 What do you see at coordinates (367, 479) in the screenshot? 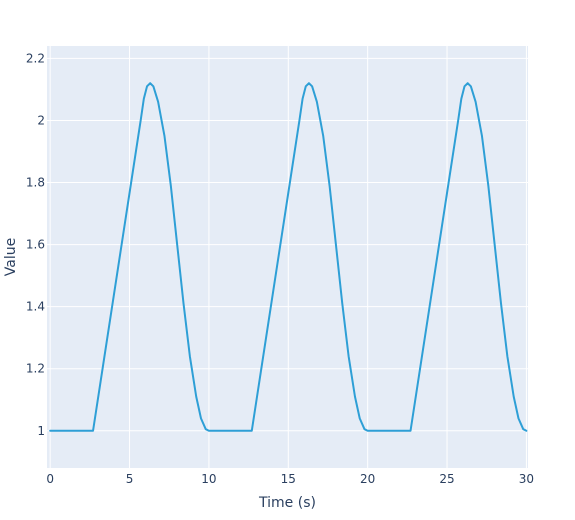
I see `x-tick-label: 20` at bounding box center [367, 479].